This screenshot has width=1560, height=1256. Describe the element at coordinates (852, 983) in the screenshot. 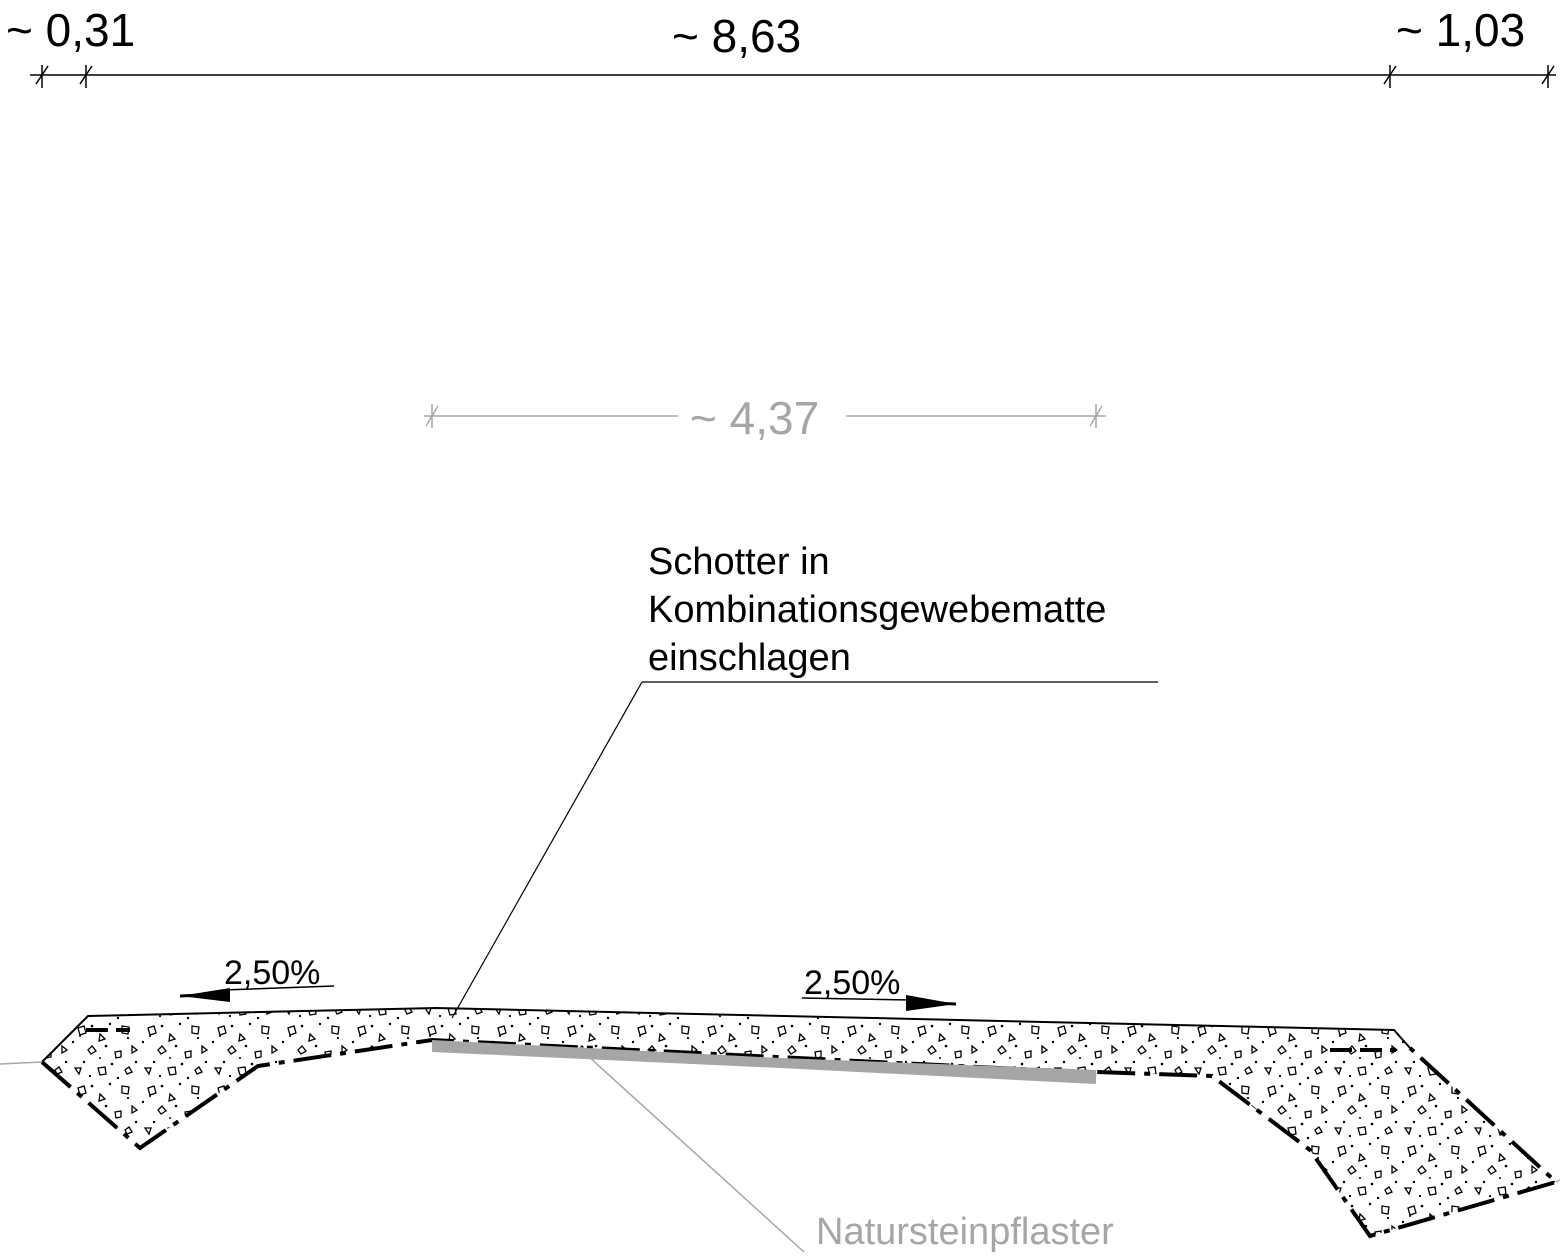

I see `slope-right-label: 2,50%` at that location.